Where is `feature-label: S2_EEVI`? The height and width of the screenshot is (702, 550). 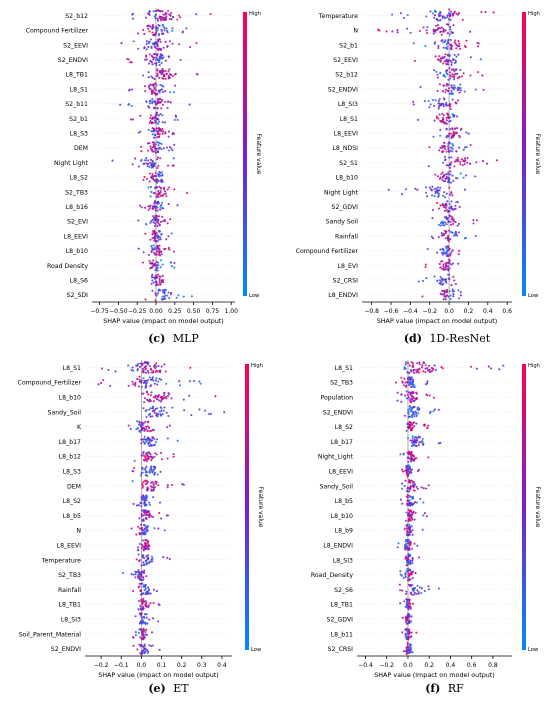 feature-label: S2_EEVI is located at coordinates (75, 45).